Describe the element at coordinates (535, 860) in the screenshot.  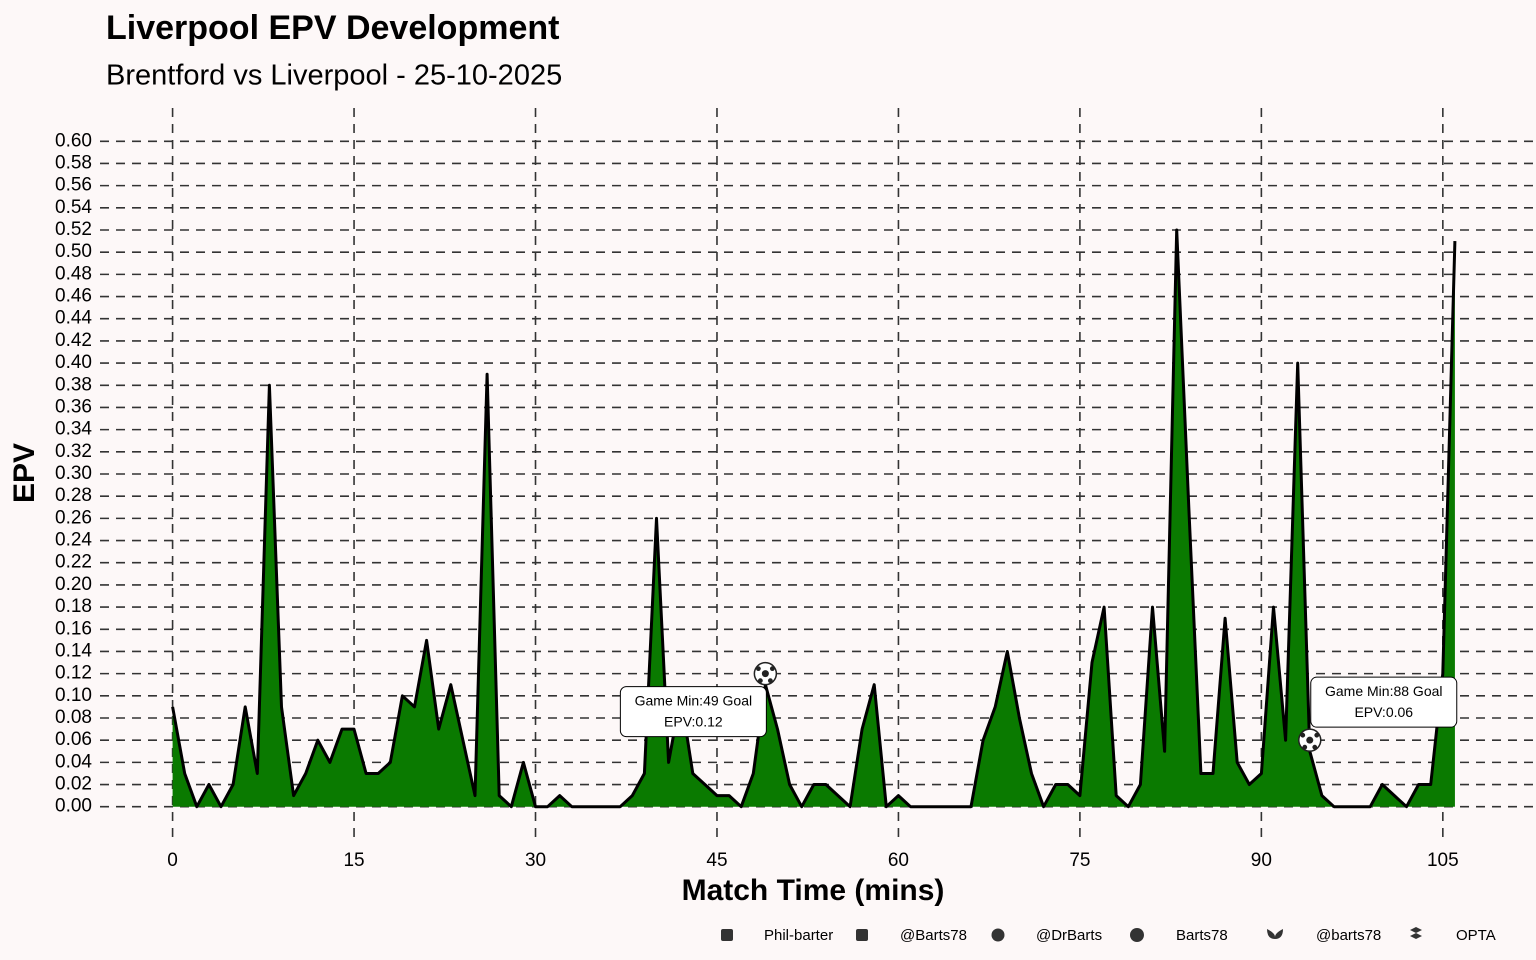
I see `x-tick-label: 30` at that location.